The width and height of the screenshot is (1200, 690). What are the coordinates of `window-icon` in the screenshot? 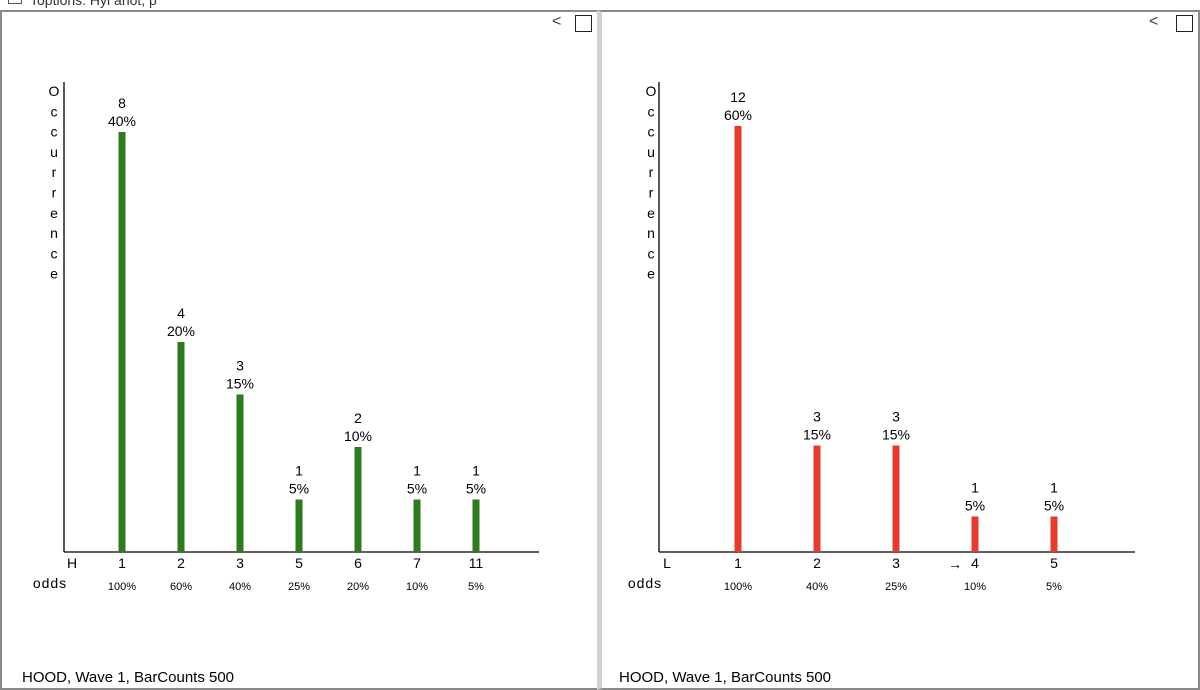 It's located at (15, 2).